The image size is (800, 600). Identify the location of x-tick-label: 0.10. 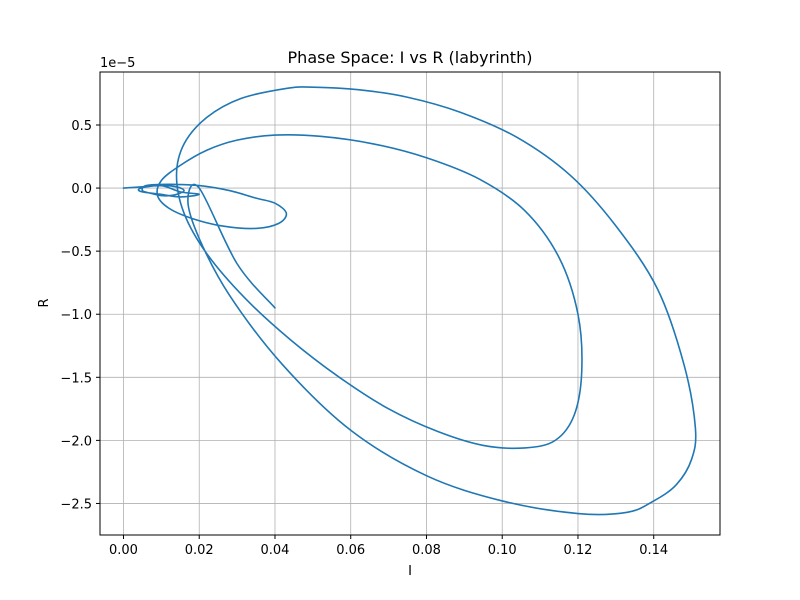
(502, 550).